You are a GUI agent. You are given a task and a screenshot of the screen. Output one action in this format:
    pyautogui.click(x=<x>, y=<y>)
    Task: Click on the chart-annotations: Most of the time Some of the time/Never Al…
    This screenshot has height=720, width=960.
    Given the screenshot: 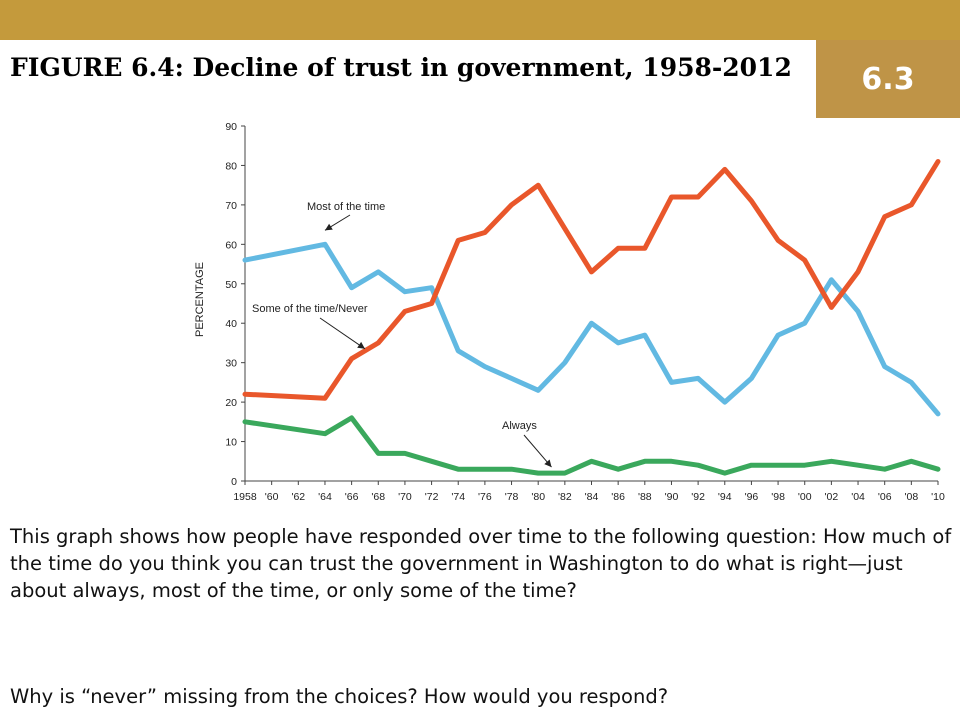 What is the action you would take?
    pyautogui.click(x=402, y=334)
    